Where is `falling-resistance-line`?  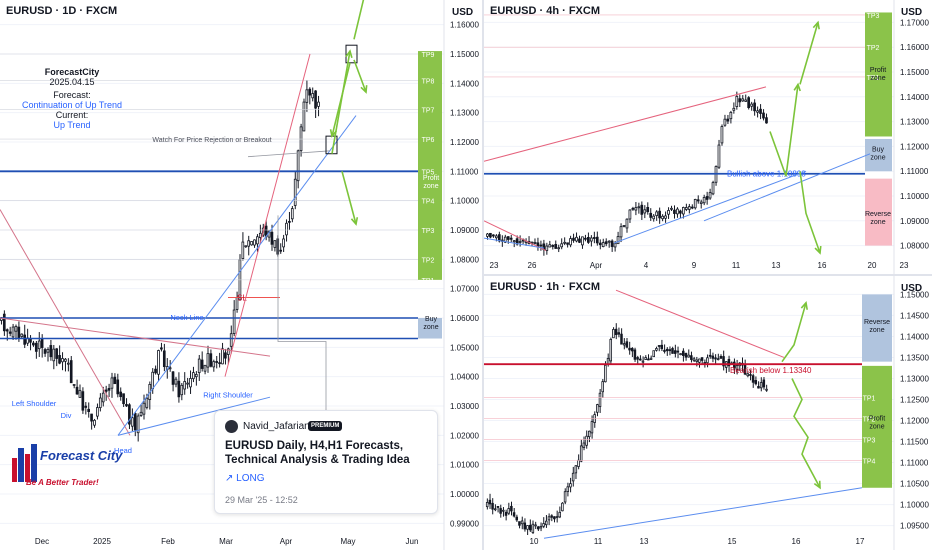 falling-resistance-line is located at coordinates (700, 323).